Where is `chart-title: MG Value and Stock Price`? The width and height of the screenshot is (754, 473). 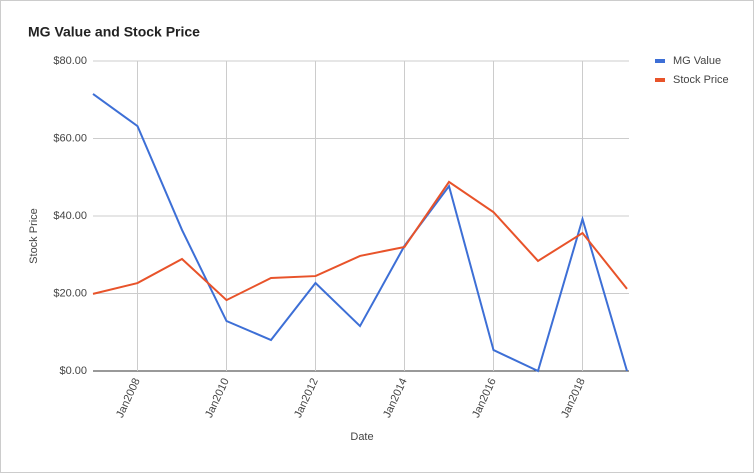
chart-title: MG Value and Stock Price is located at coordinates (114, 32).